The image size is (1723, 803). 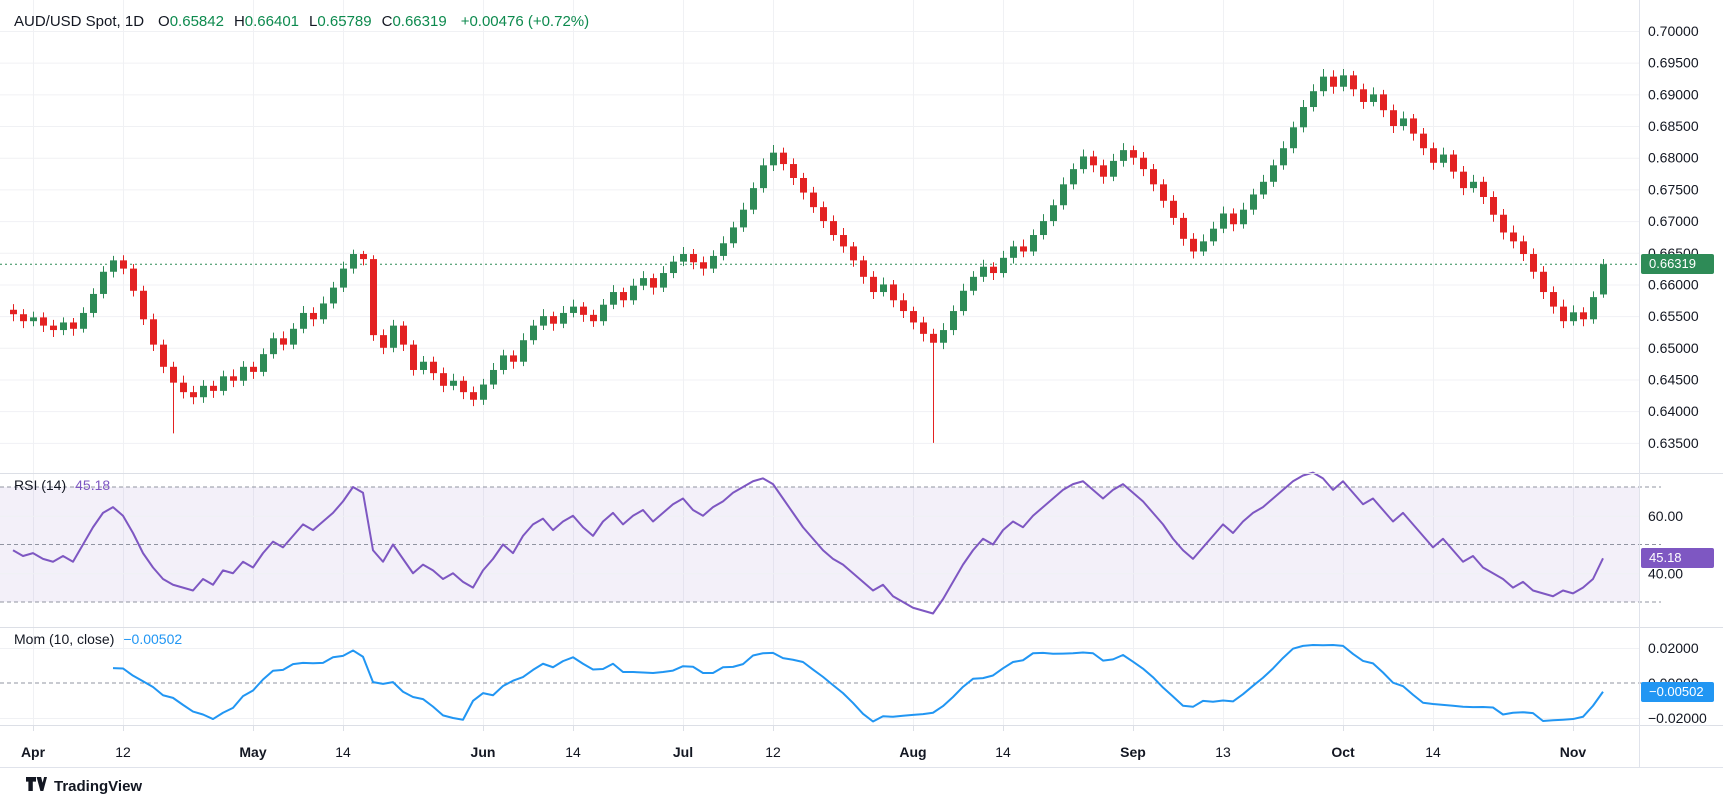 What do you see at coordinates (79, 21) in the screenshot?
I see `symbol-title: AUD/USD Spot, 1D` at bounding box center [79, 21].